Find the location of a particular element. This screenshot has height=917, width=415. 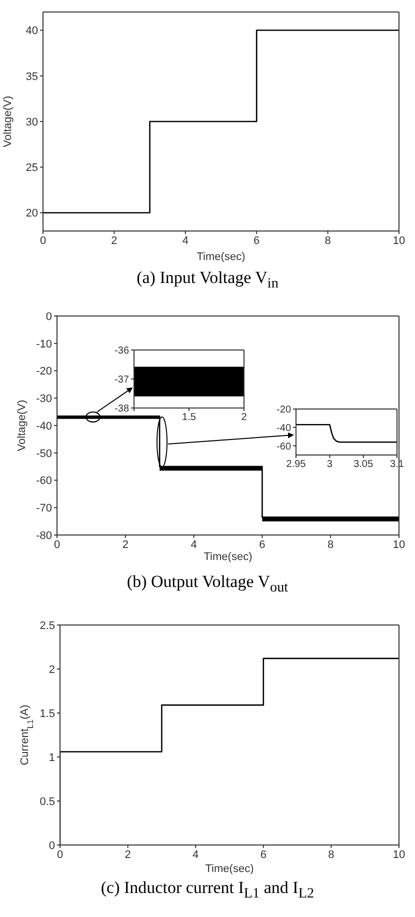

y-tick-label: 2.5 is located at coordinates (47, 626).